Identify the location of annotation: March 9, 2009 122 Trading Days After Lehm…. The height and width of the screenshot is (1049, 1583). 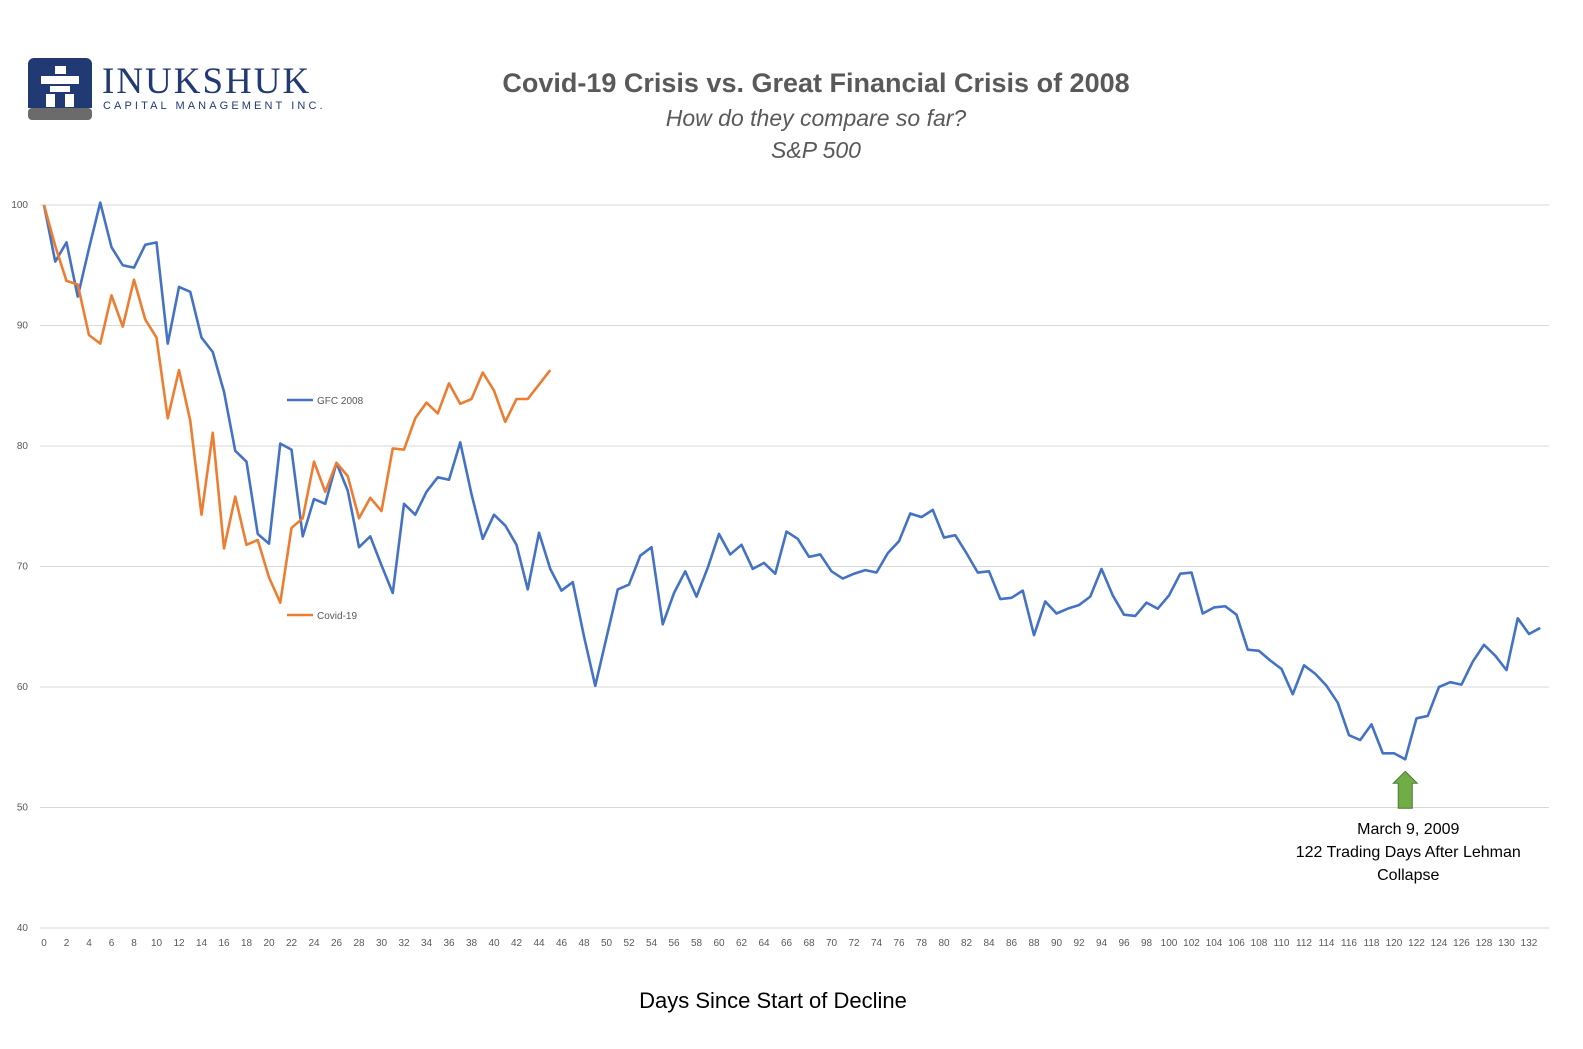
(1408, 827).